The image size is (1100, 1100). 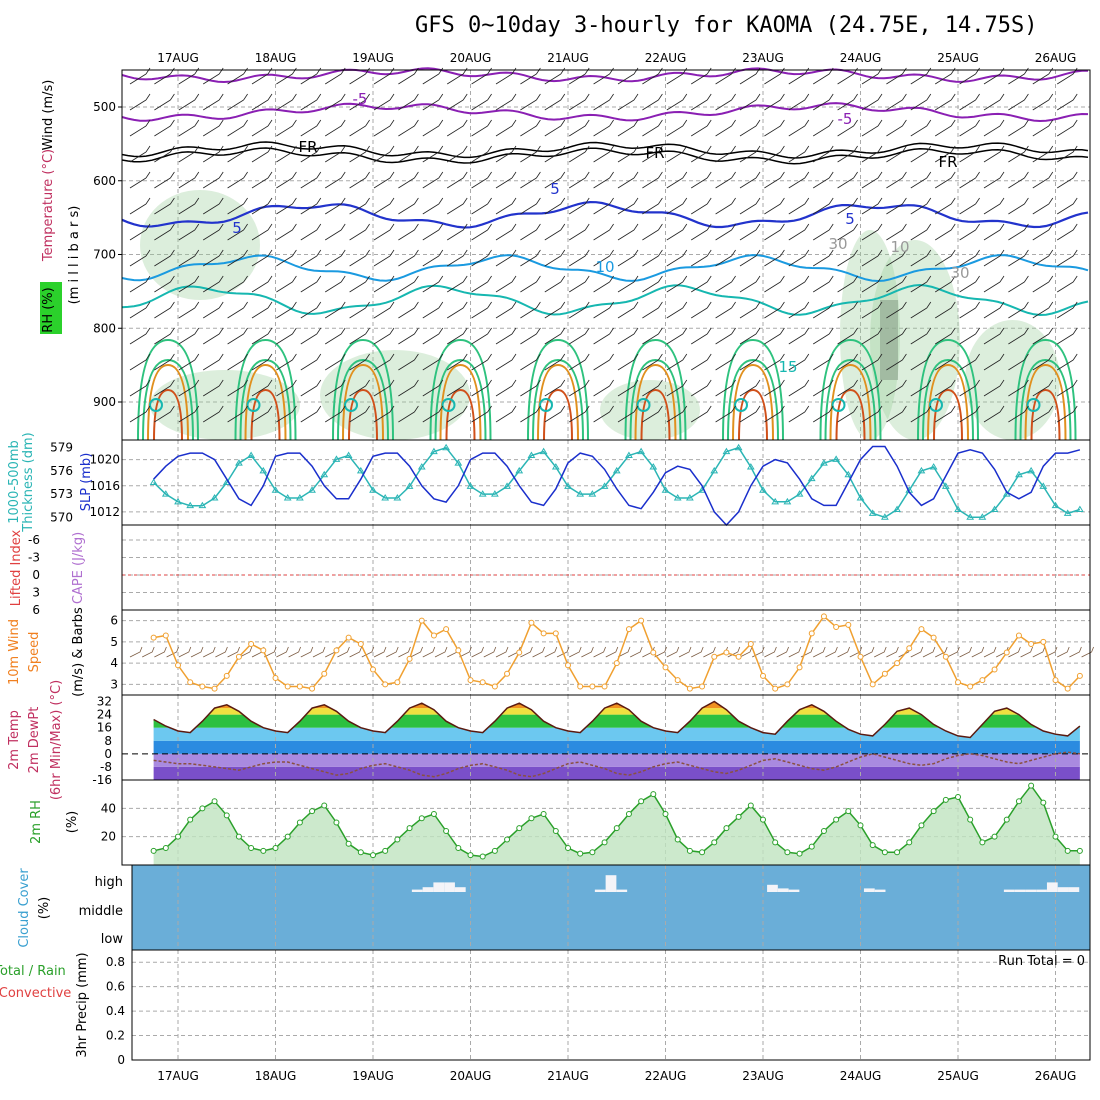 What do you see at coordinates (373, 58) in the screenshot?
I see `date-label-top: 19AUG` at bounding box center [373, 58].